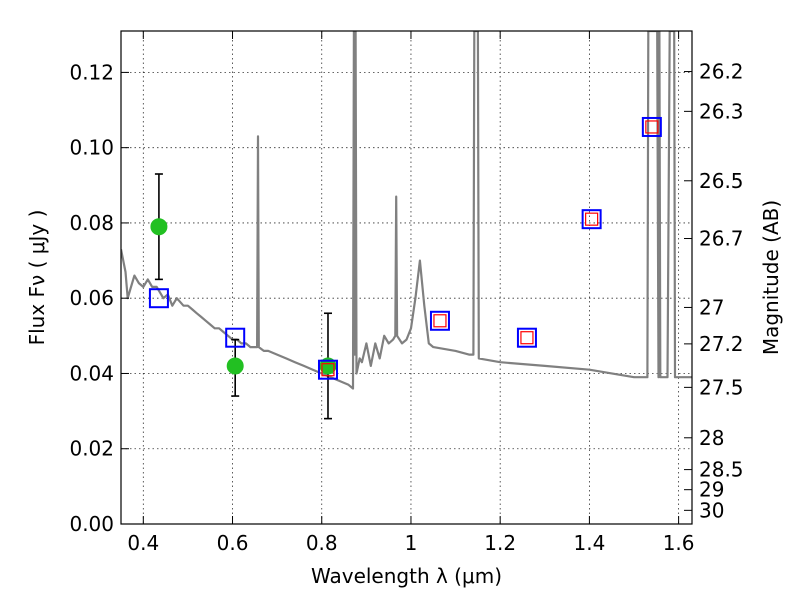 The height and width of the screenshot is (600, 800). Describe the element at coordinates (91, 373) in the screenshot. I see `y-tick-label: 0.04` at that location.